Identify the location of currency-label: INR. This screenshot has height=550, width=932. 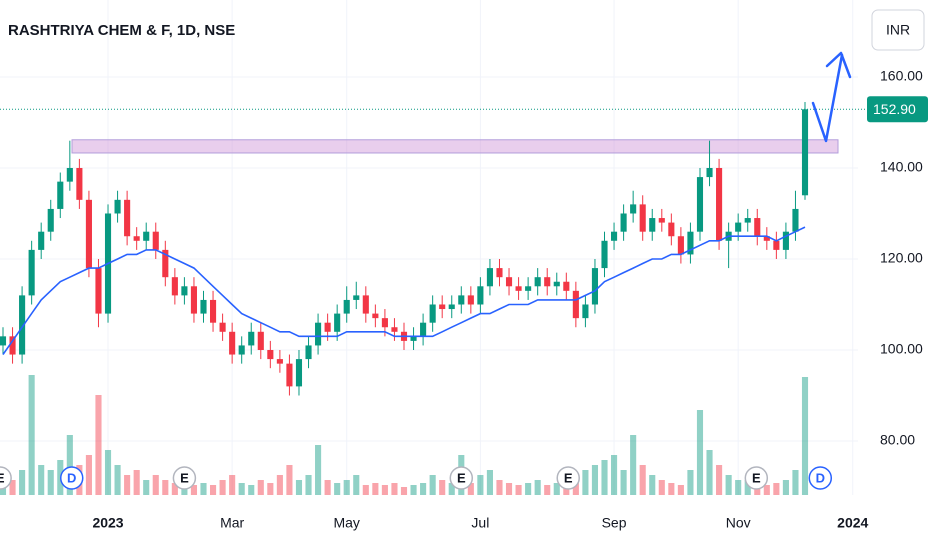
(898, 30).